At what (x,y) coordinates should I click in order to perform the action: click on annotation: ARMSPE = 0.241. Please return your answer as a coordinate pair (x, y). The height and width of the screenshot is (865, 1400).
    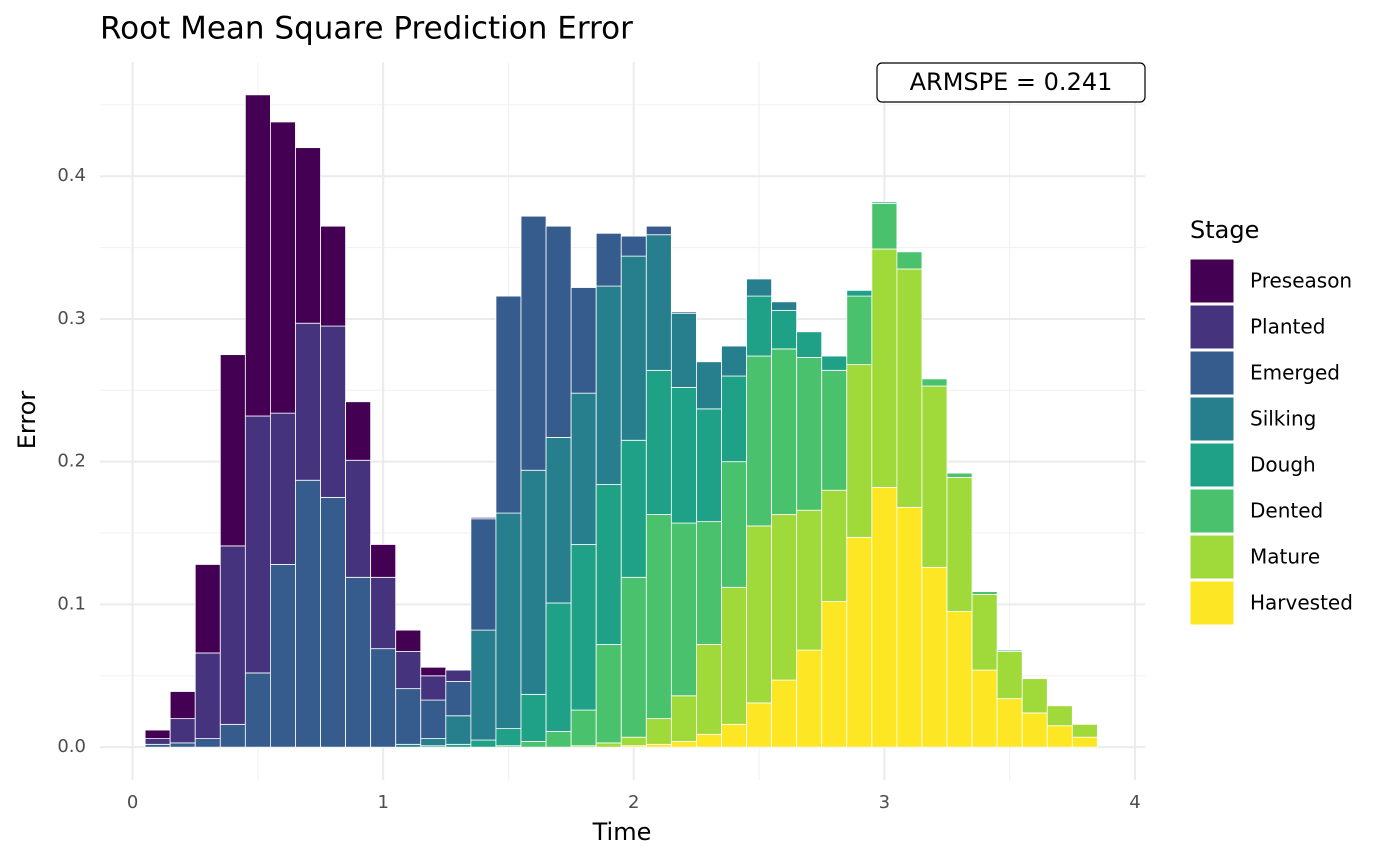
    Looking at the image, I should click on (1011, 82).